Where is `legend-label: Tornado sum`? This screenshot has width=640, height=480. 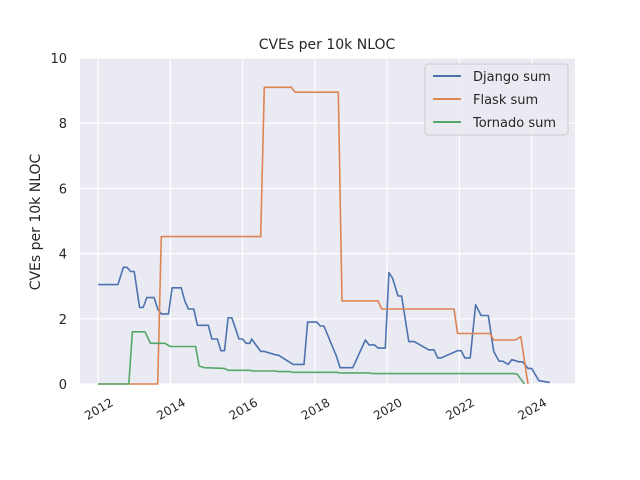
legend-label: Tornado sum is located at coordinates (514, 123).